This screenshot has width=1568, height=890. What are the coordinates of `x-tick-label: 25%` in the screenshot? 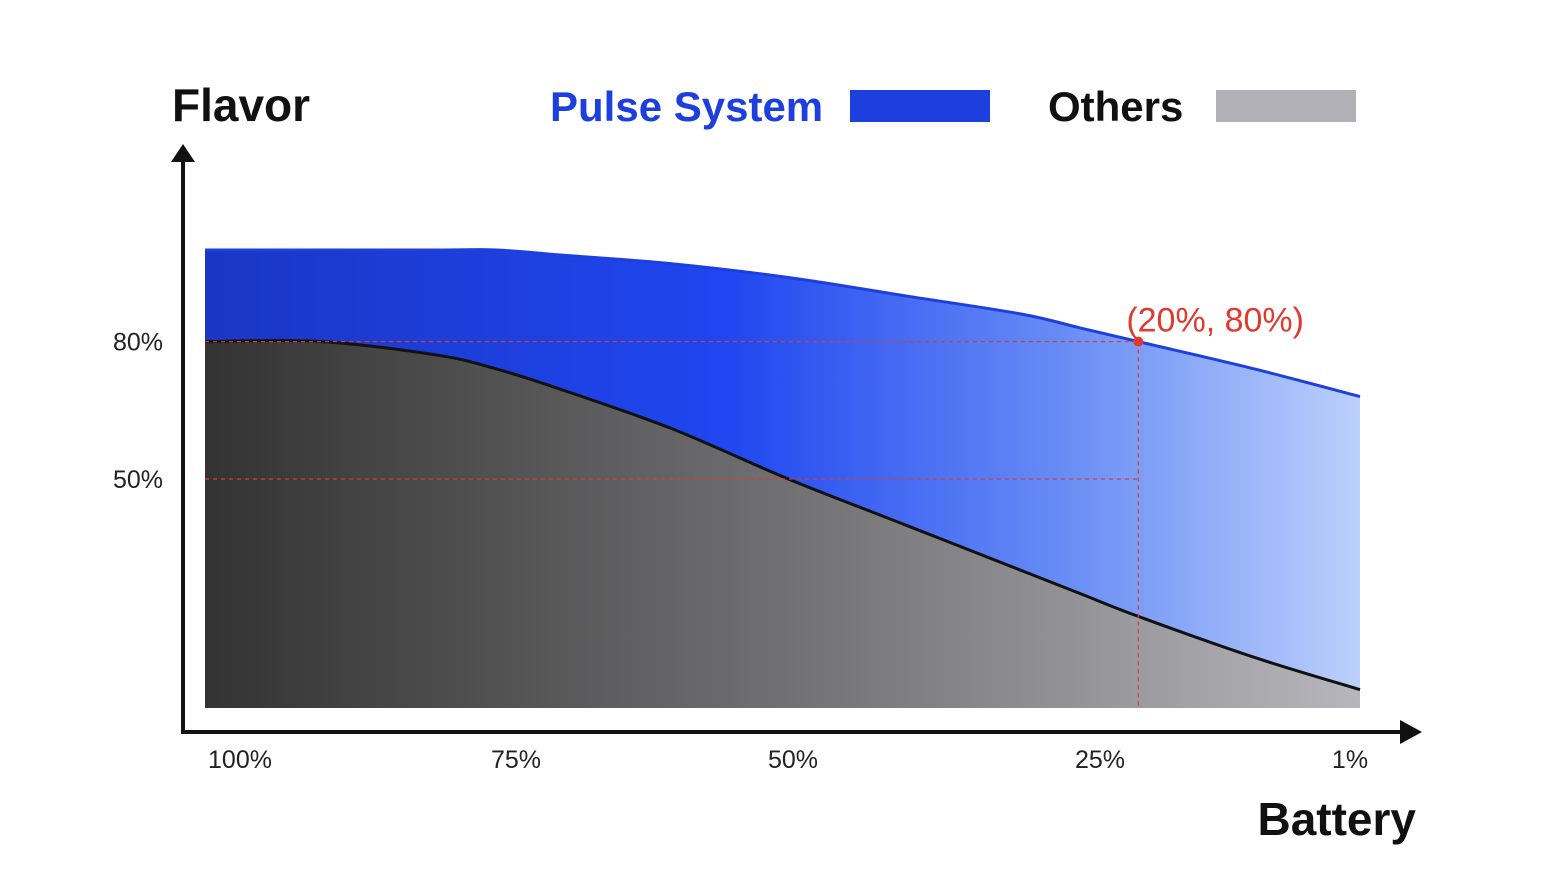 It's located at (1100, 760).